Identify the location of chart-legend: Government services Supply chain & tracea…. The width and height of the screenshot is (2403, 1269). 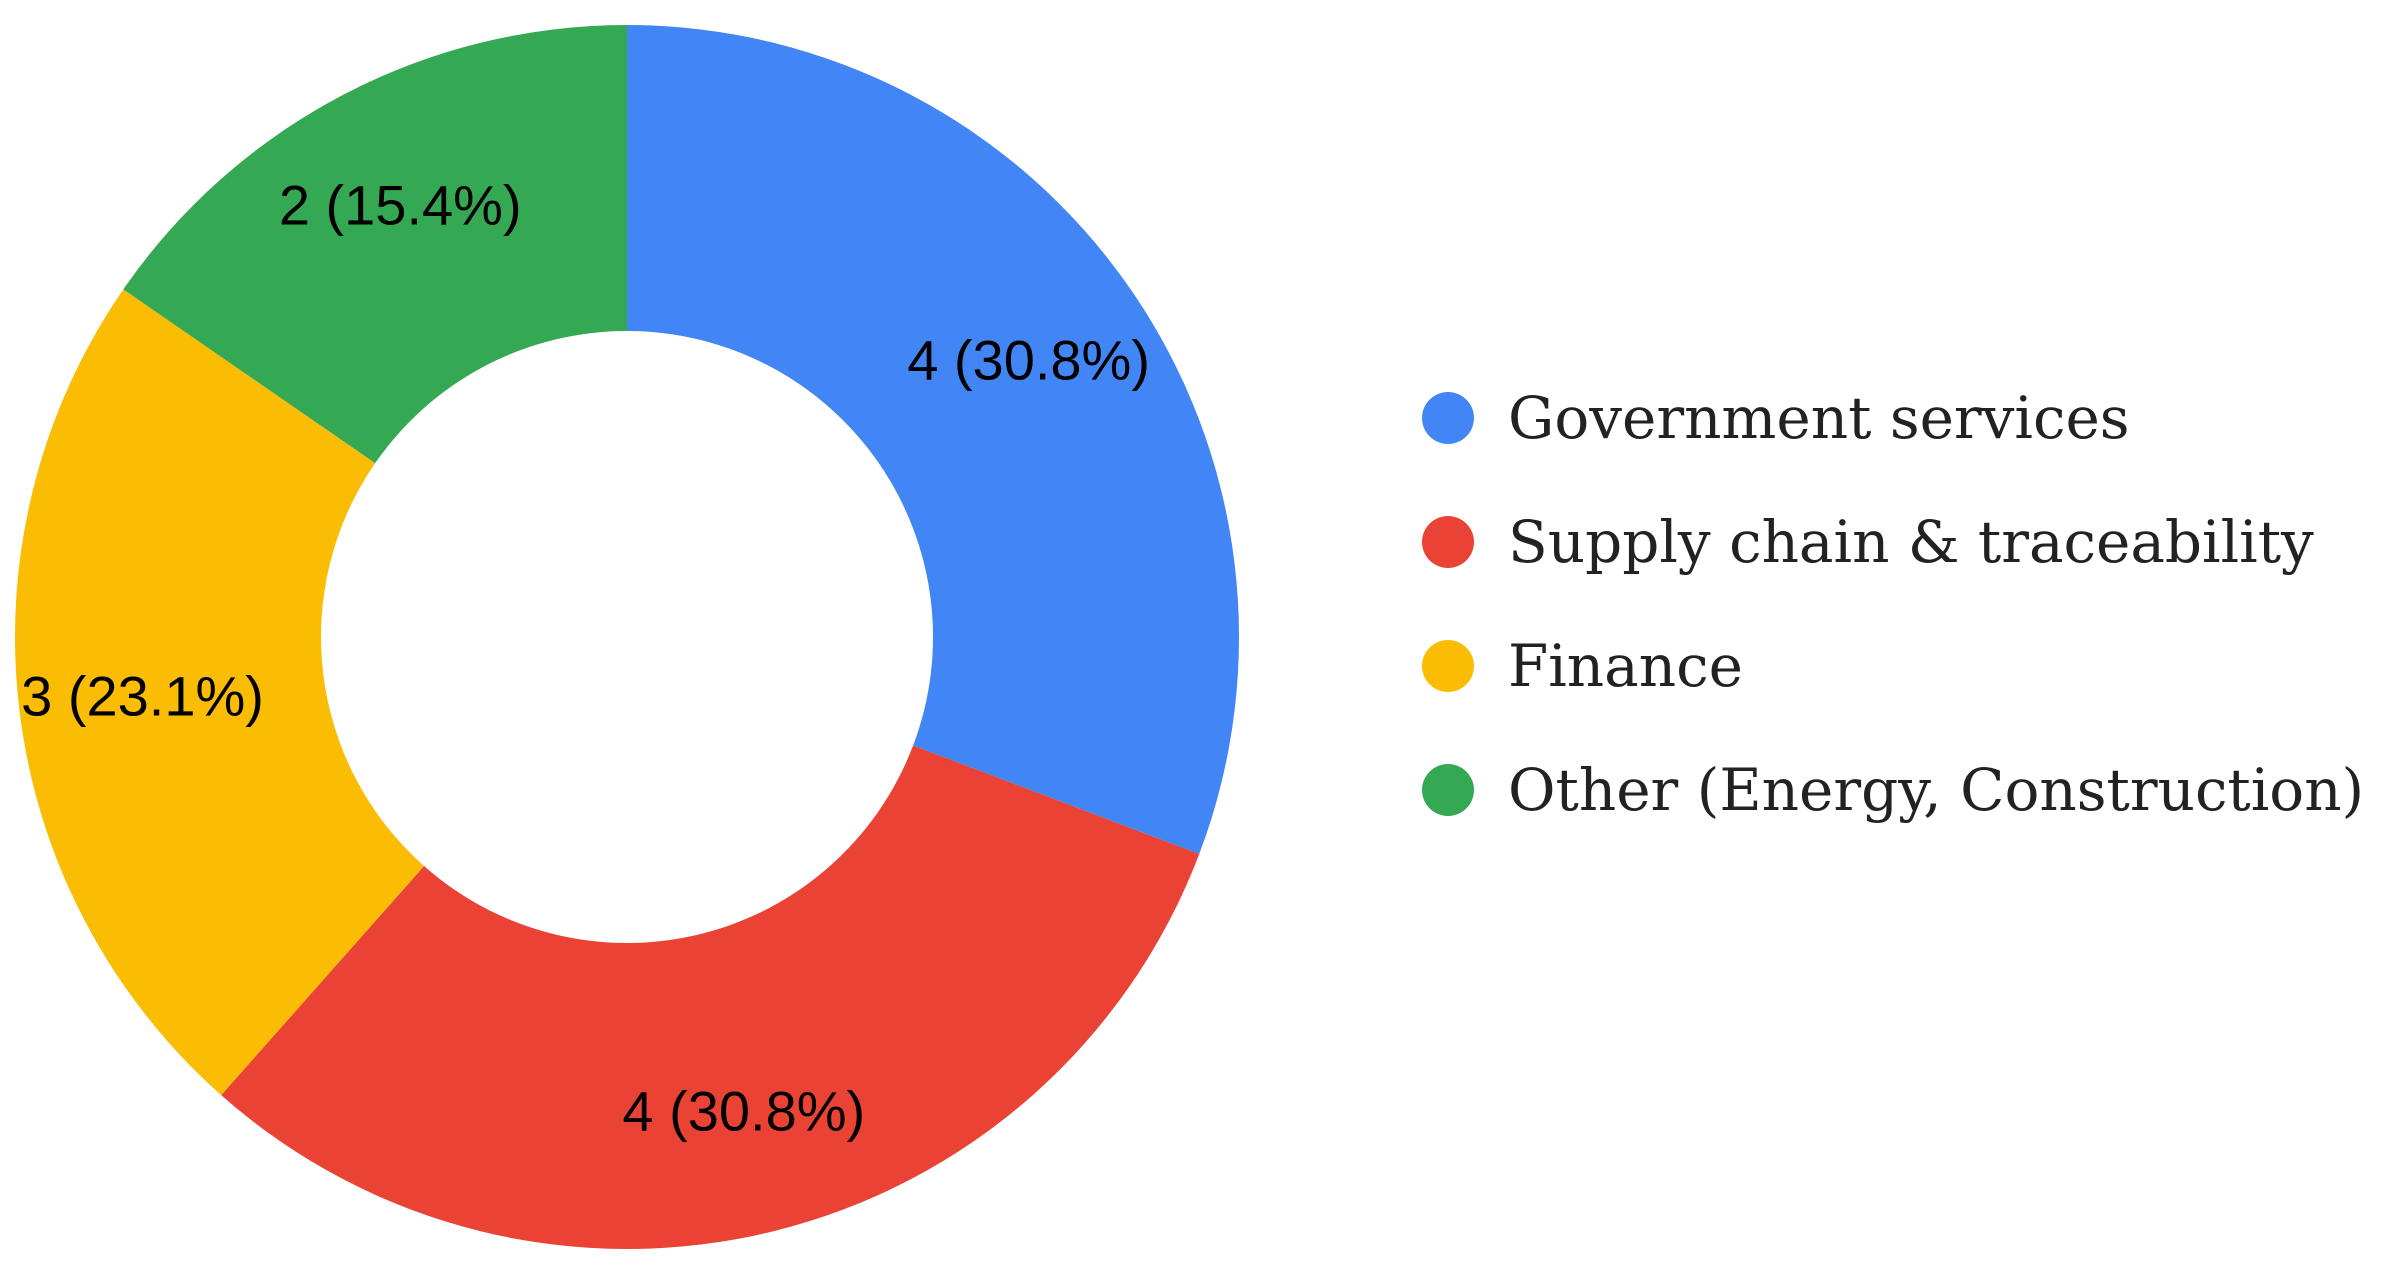
(1893, 604).